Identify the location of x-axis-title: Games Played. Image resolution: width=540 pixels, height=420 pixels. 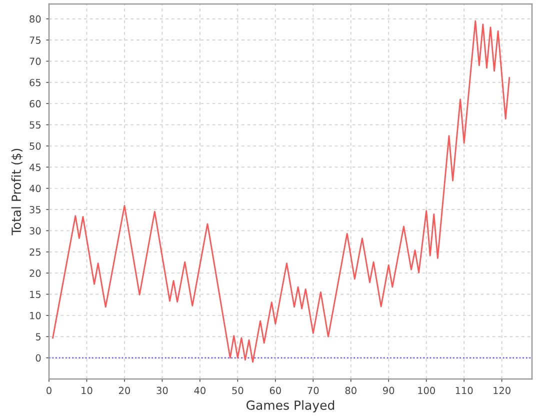
(290, 406).